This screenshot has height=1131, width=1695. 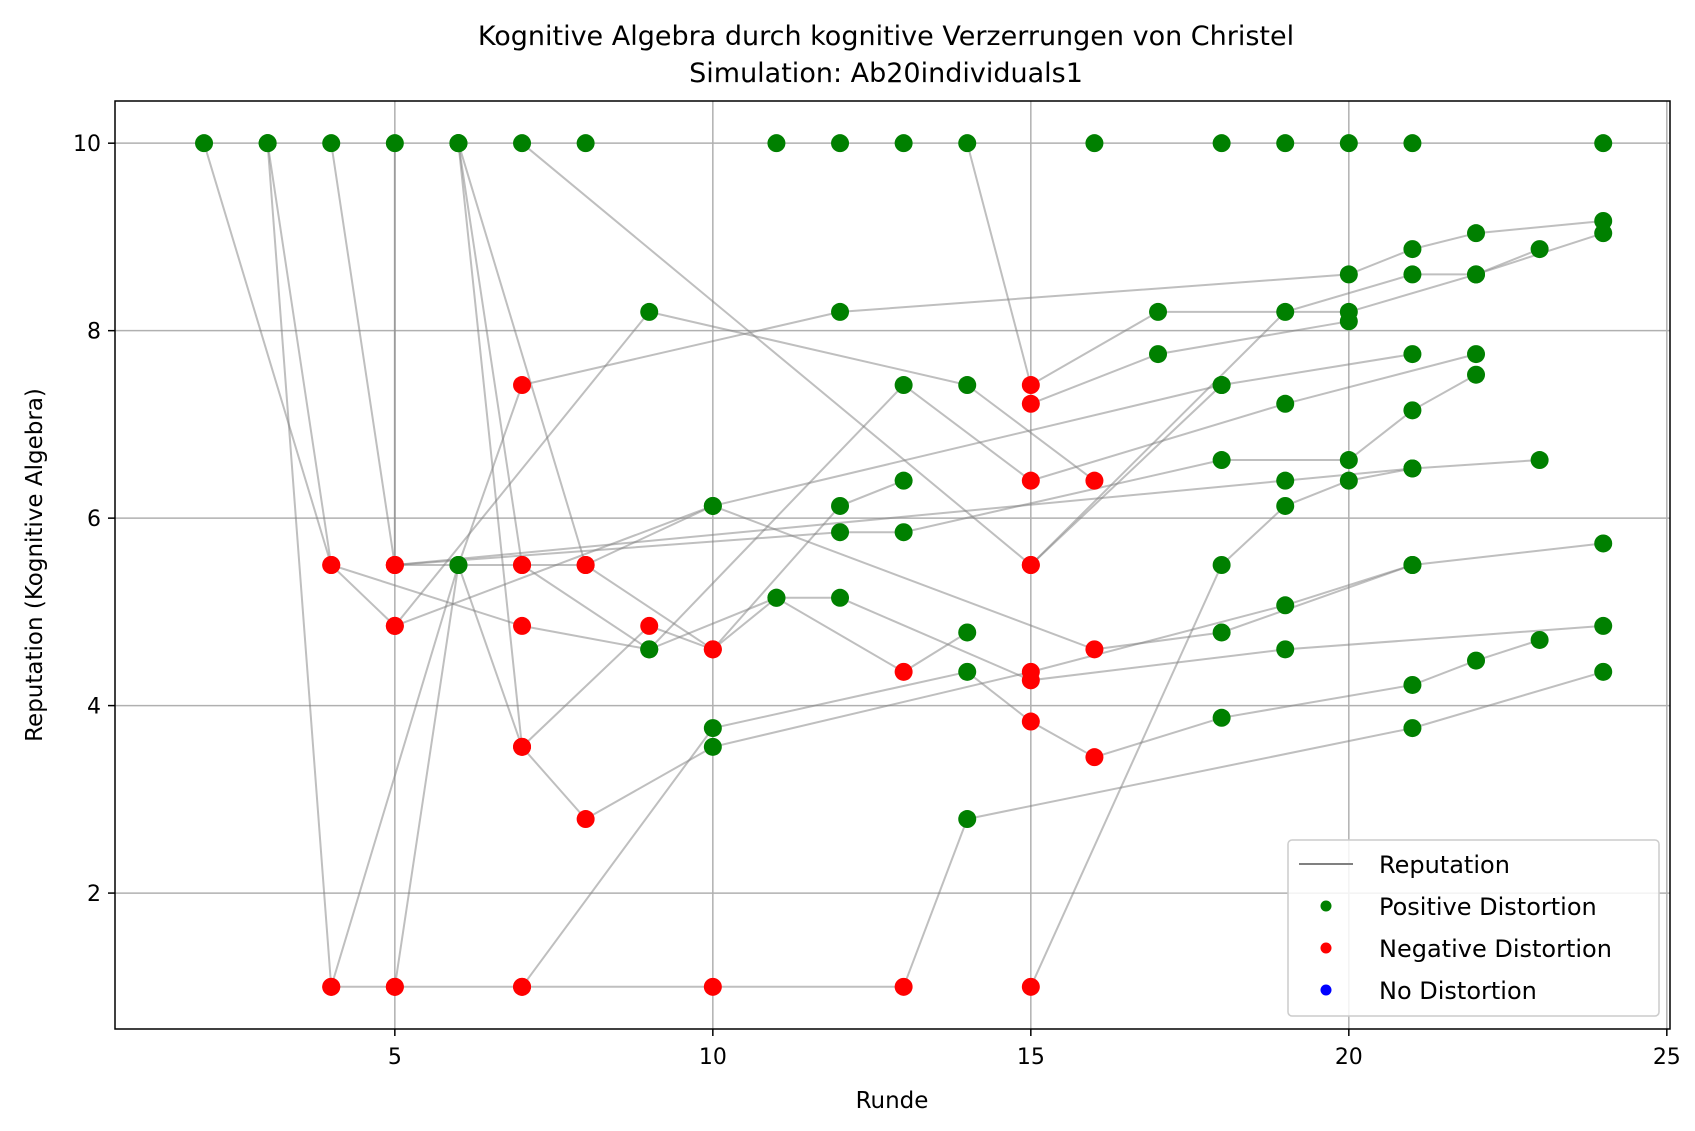 What do you see at coordinates (35, 565) in the screenshot?
I see `y-axis-label: Reputation (Kognitive Algebra)` at bounding box center [35, 565].